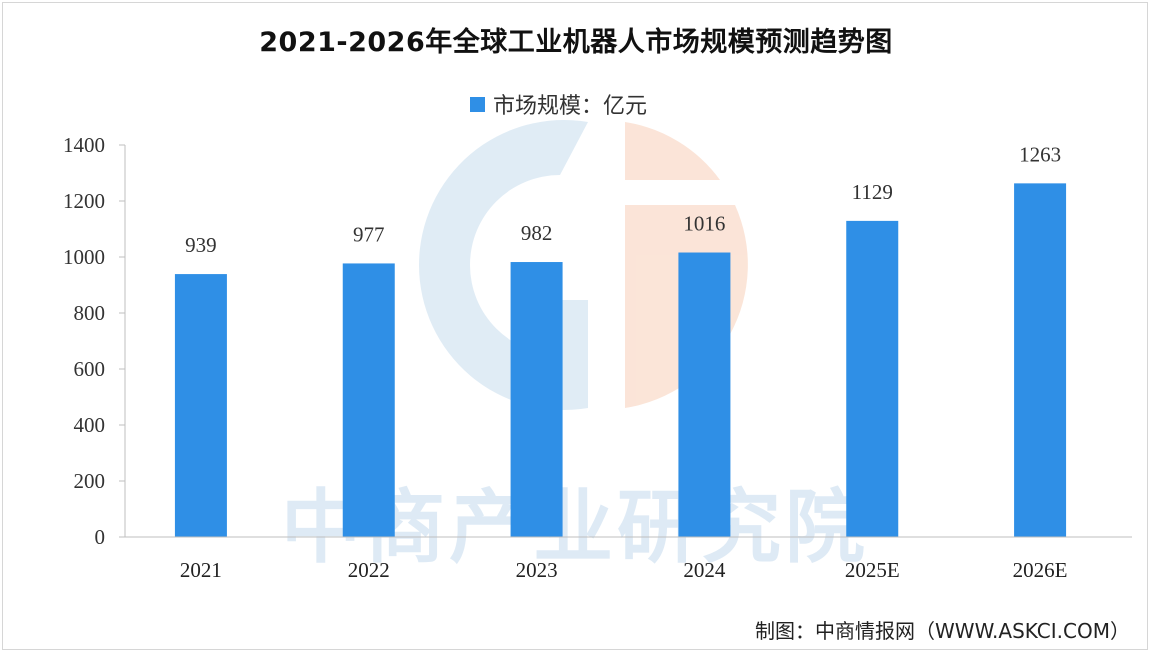 Image resolution: width=1152 pixels, height=654 pixels. I want to click on data-label: 977, so click(369, 234).